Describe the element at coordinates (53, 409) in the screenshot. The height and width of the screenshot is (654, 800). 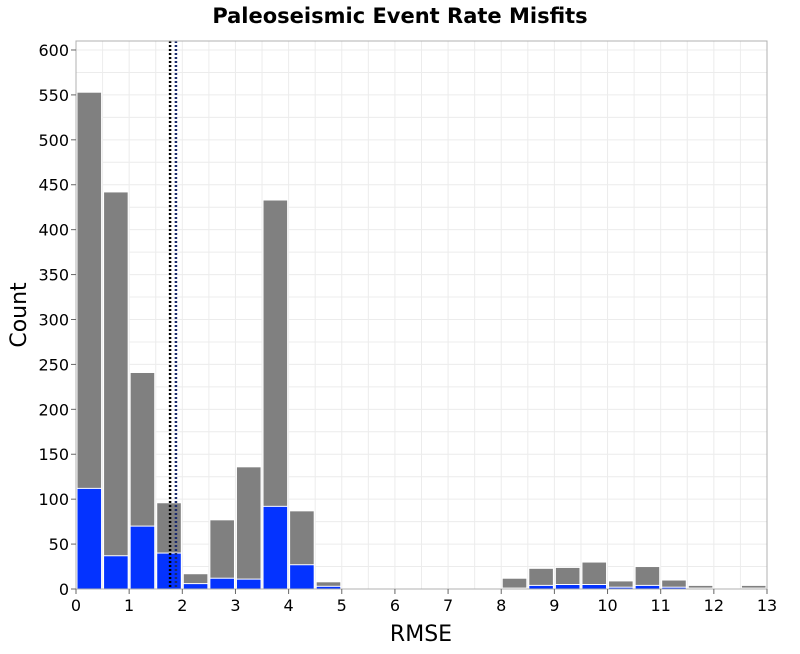
I see `y-tick-label: 200` at that location.